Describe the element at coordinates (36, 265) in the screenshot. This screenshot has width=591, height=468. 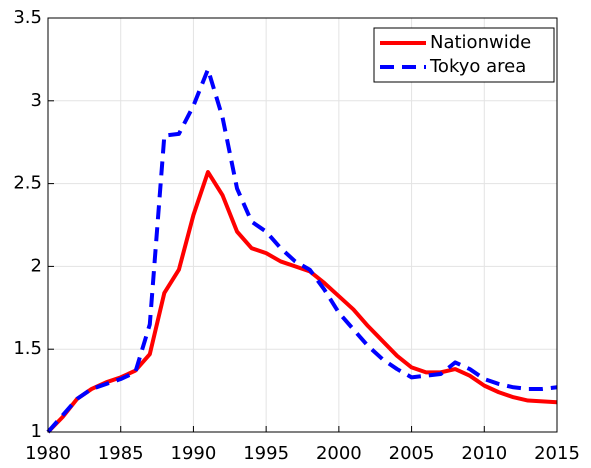
I see `y-tick-label: 2` at that location.